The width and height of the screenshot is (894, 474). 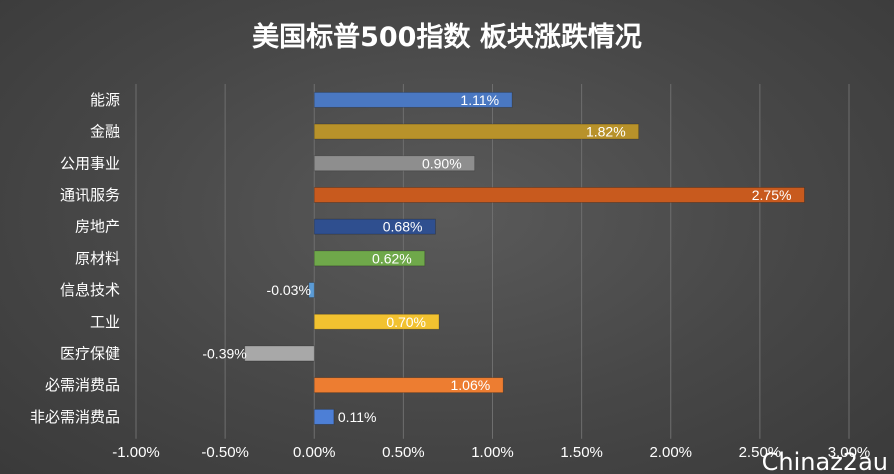 What do you see at coordinates (105, 322) in the screenshot?
I see `category-label: 工业` at bounding box center [105, 322].